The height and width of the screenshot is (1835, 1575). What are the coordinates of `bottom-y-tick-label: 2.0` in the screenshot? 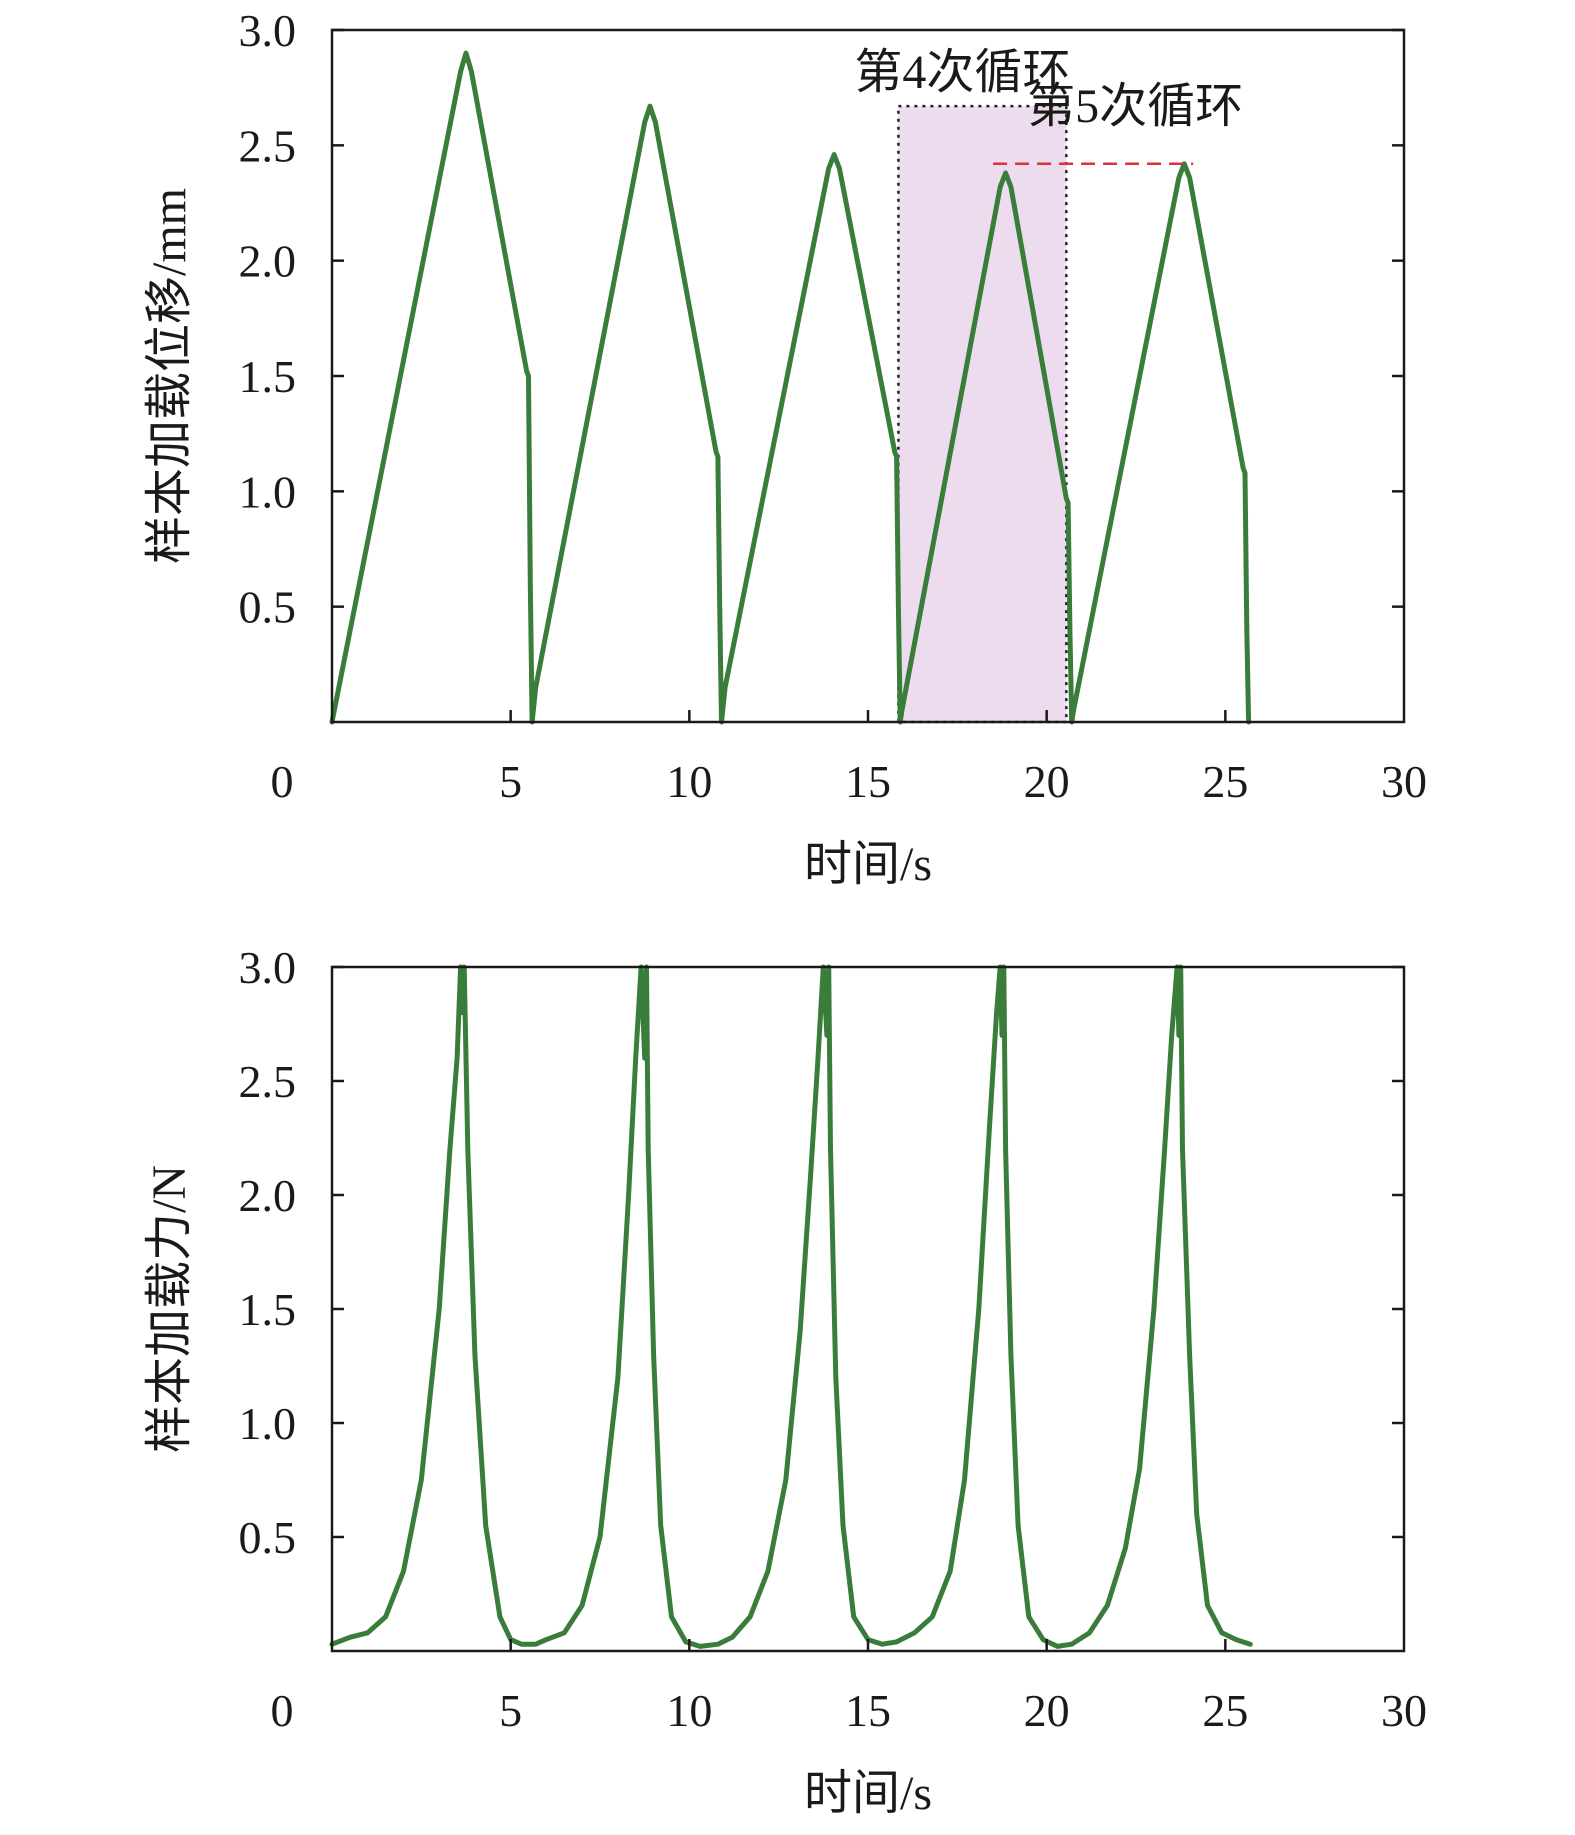 It's located at (268, 1195).